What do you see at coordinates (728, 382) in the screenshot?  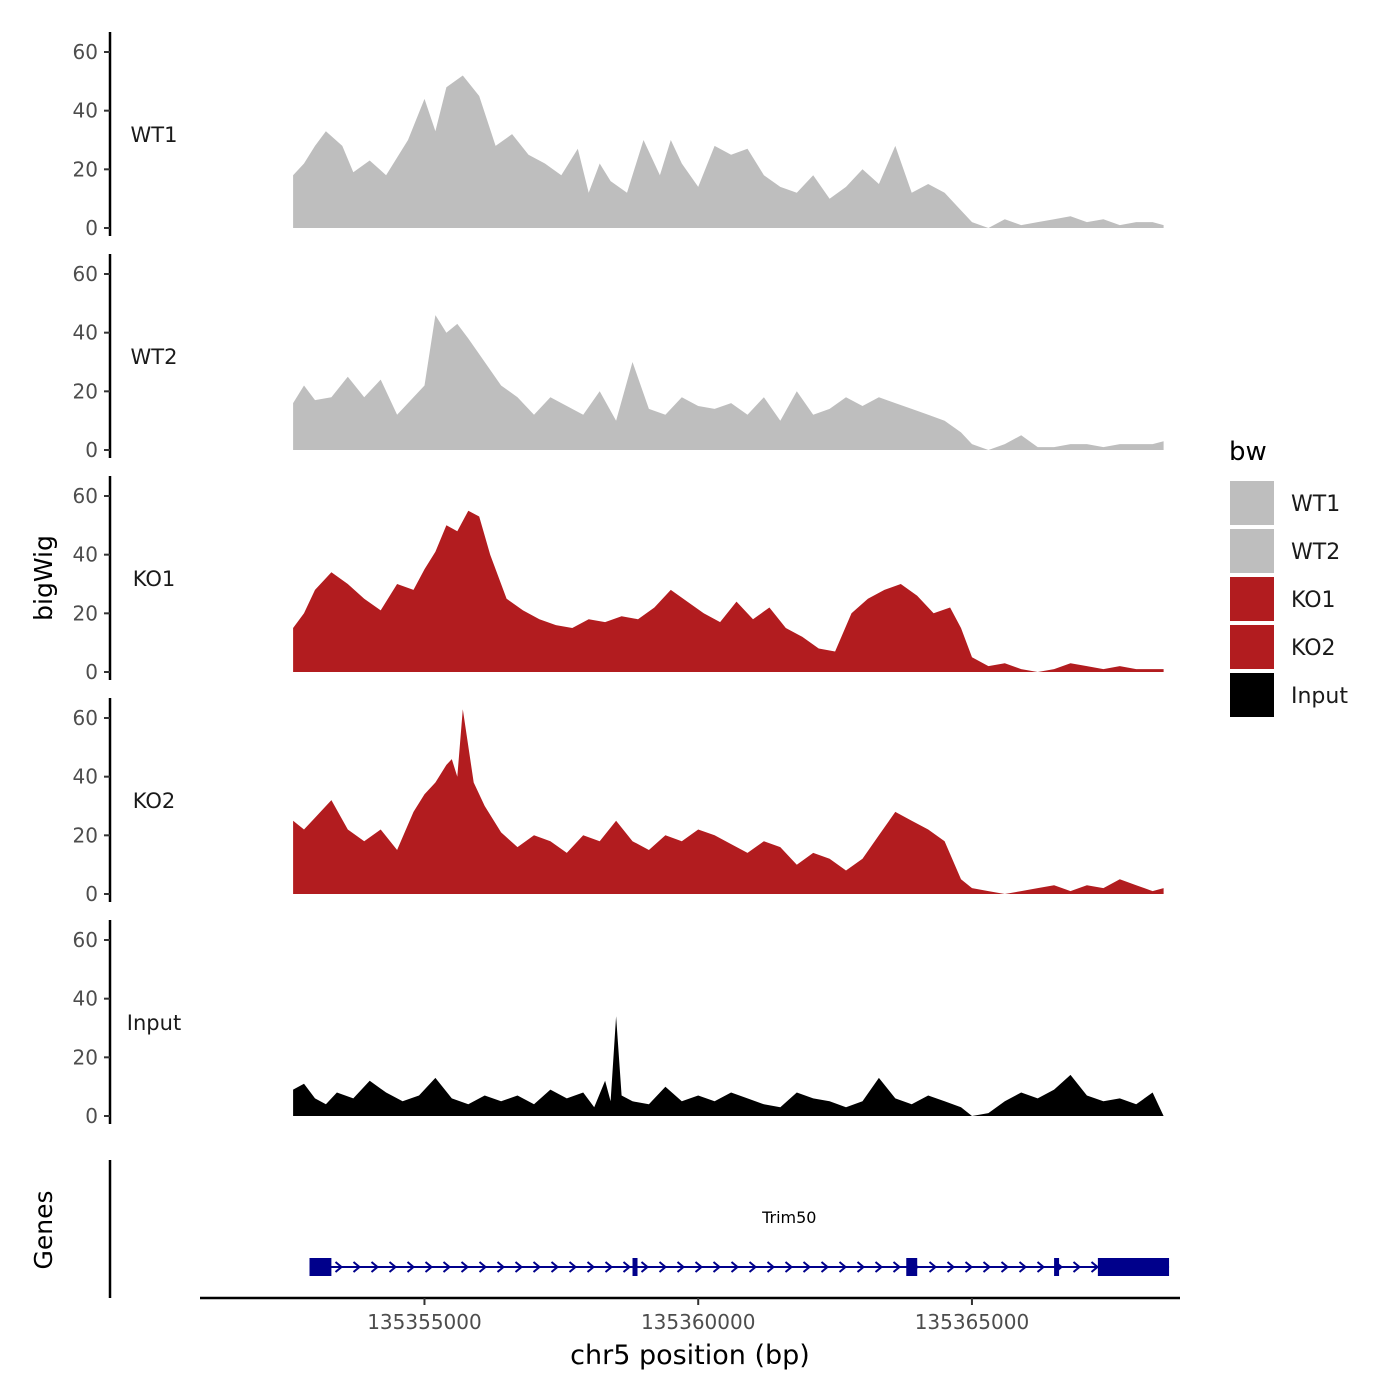 I see `coverage-area-wt2` at bounding box center [728, 382].